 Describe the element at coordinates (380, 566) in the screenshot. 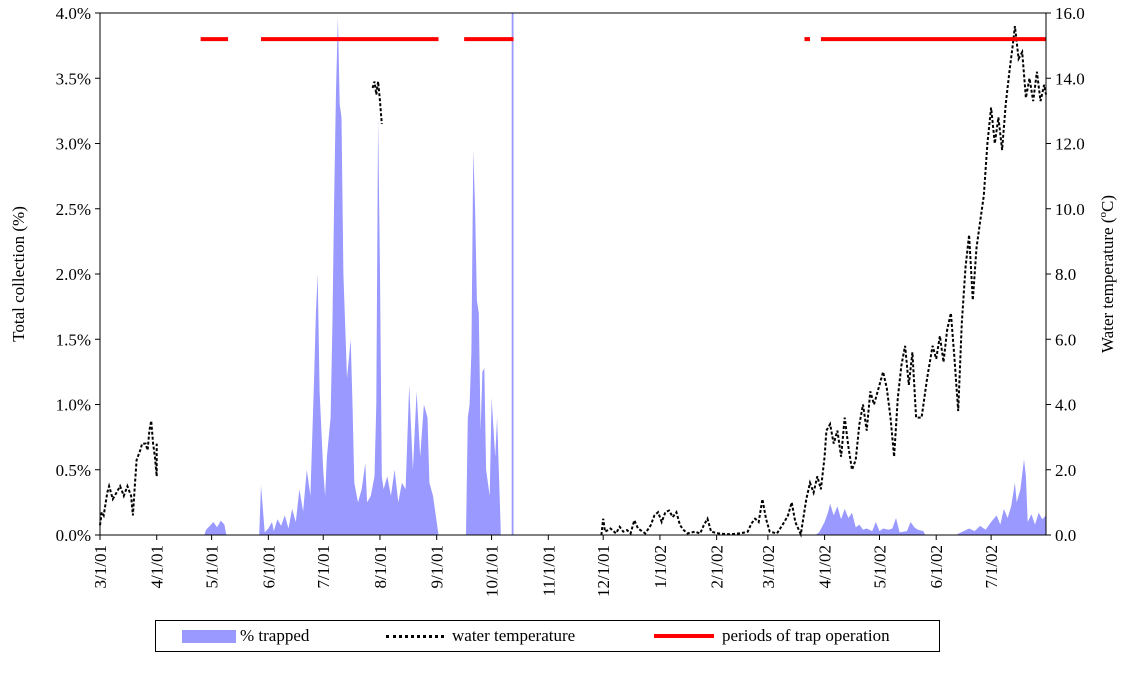

I see `x-axis-tick-label: 8/1/01` at that location.